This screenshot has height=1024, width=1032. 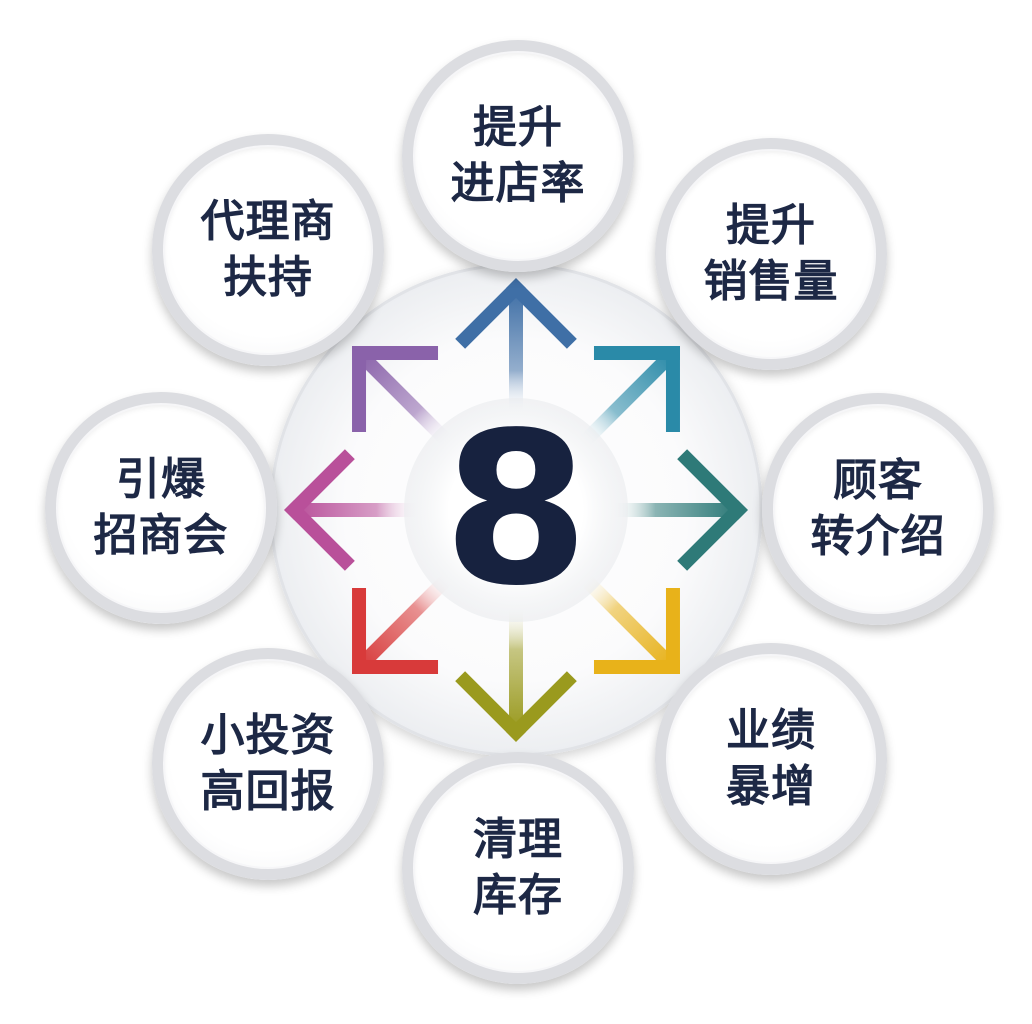 What do you see at coordinates (771, 225) in the screenshot?
I see `node-top-right-line-1: 提升` at bounding box center [771, 225].